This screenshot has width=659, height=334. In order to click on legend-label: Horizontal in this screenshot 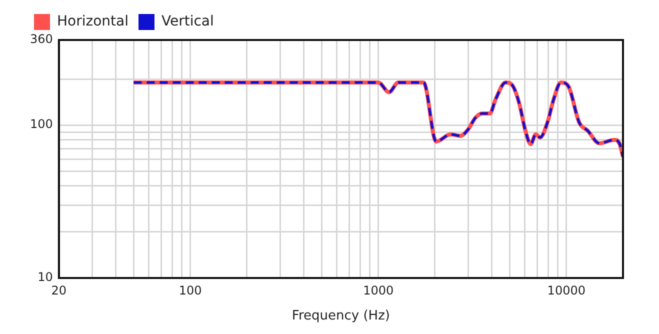, I will do `click(92, 22)`.